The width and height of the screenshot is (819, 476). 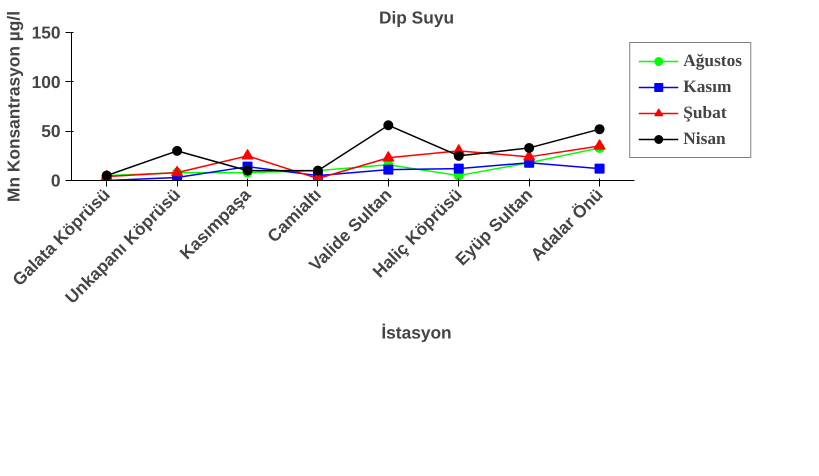 What do you see at coordinates (55, 180) in the screenshot?
I see `y-tick-label: 0` at bounding box center [55, 180].